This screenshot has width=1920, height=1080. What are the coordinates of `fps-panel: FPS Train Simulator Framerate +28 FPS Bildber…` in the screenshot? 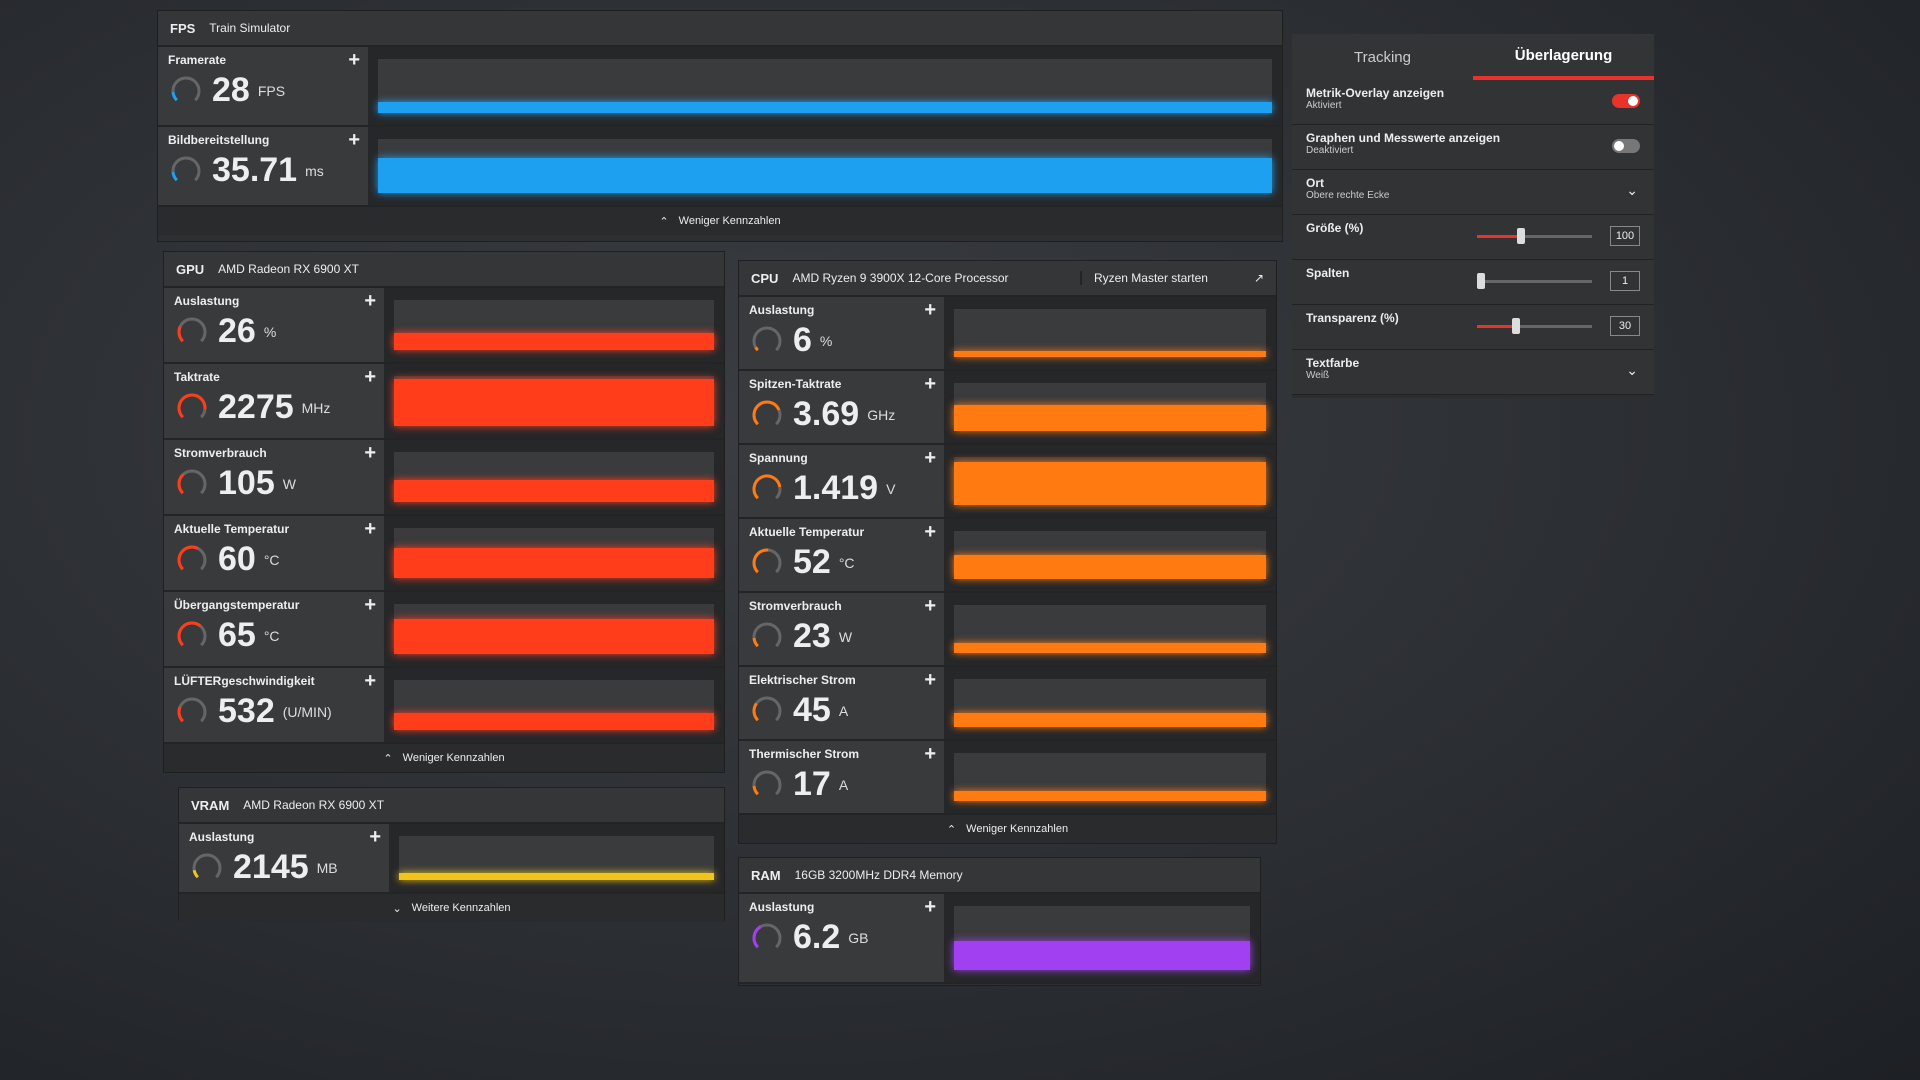 It's located at (720, 126).